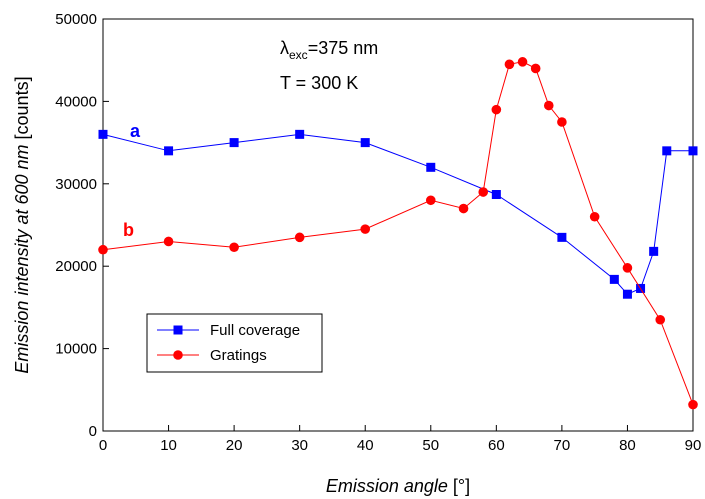 Image resolution: width=705 pixels, height=499 pixels. Describe the element at coordinates (93, 431) in the screenshot. I see `y-tick-label: 0` at that location.